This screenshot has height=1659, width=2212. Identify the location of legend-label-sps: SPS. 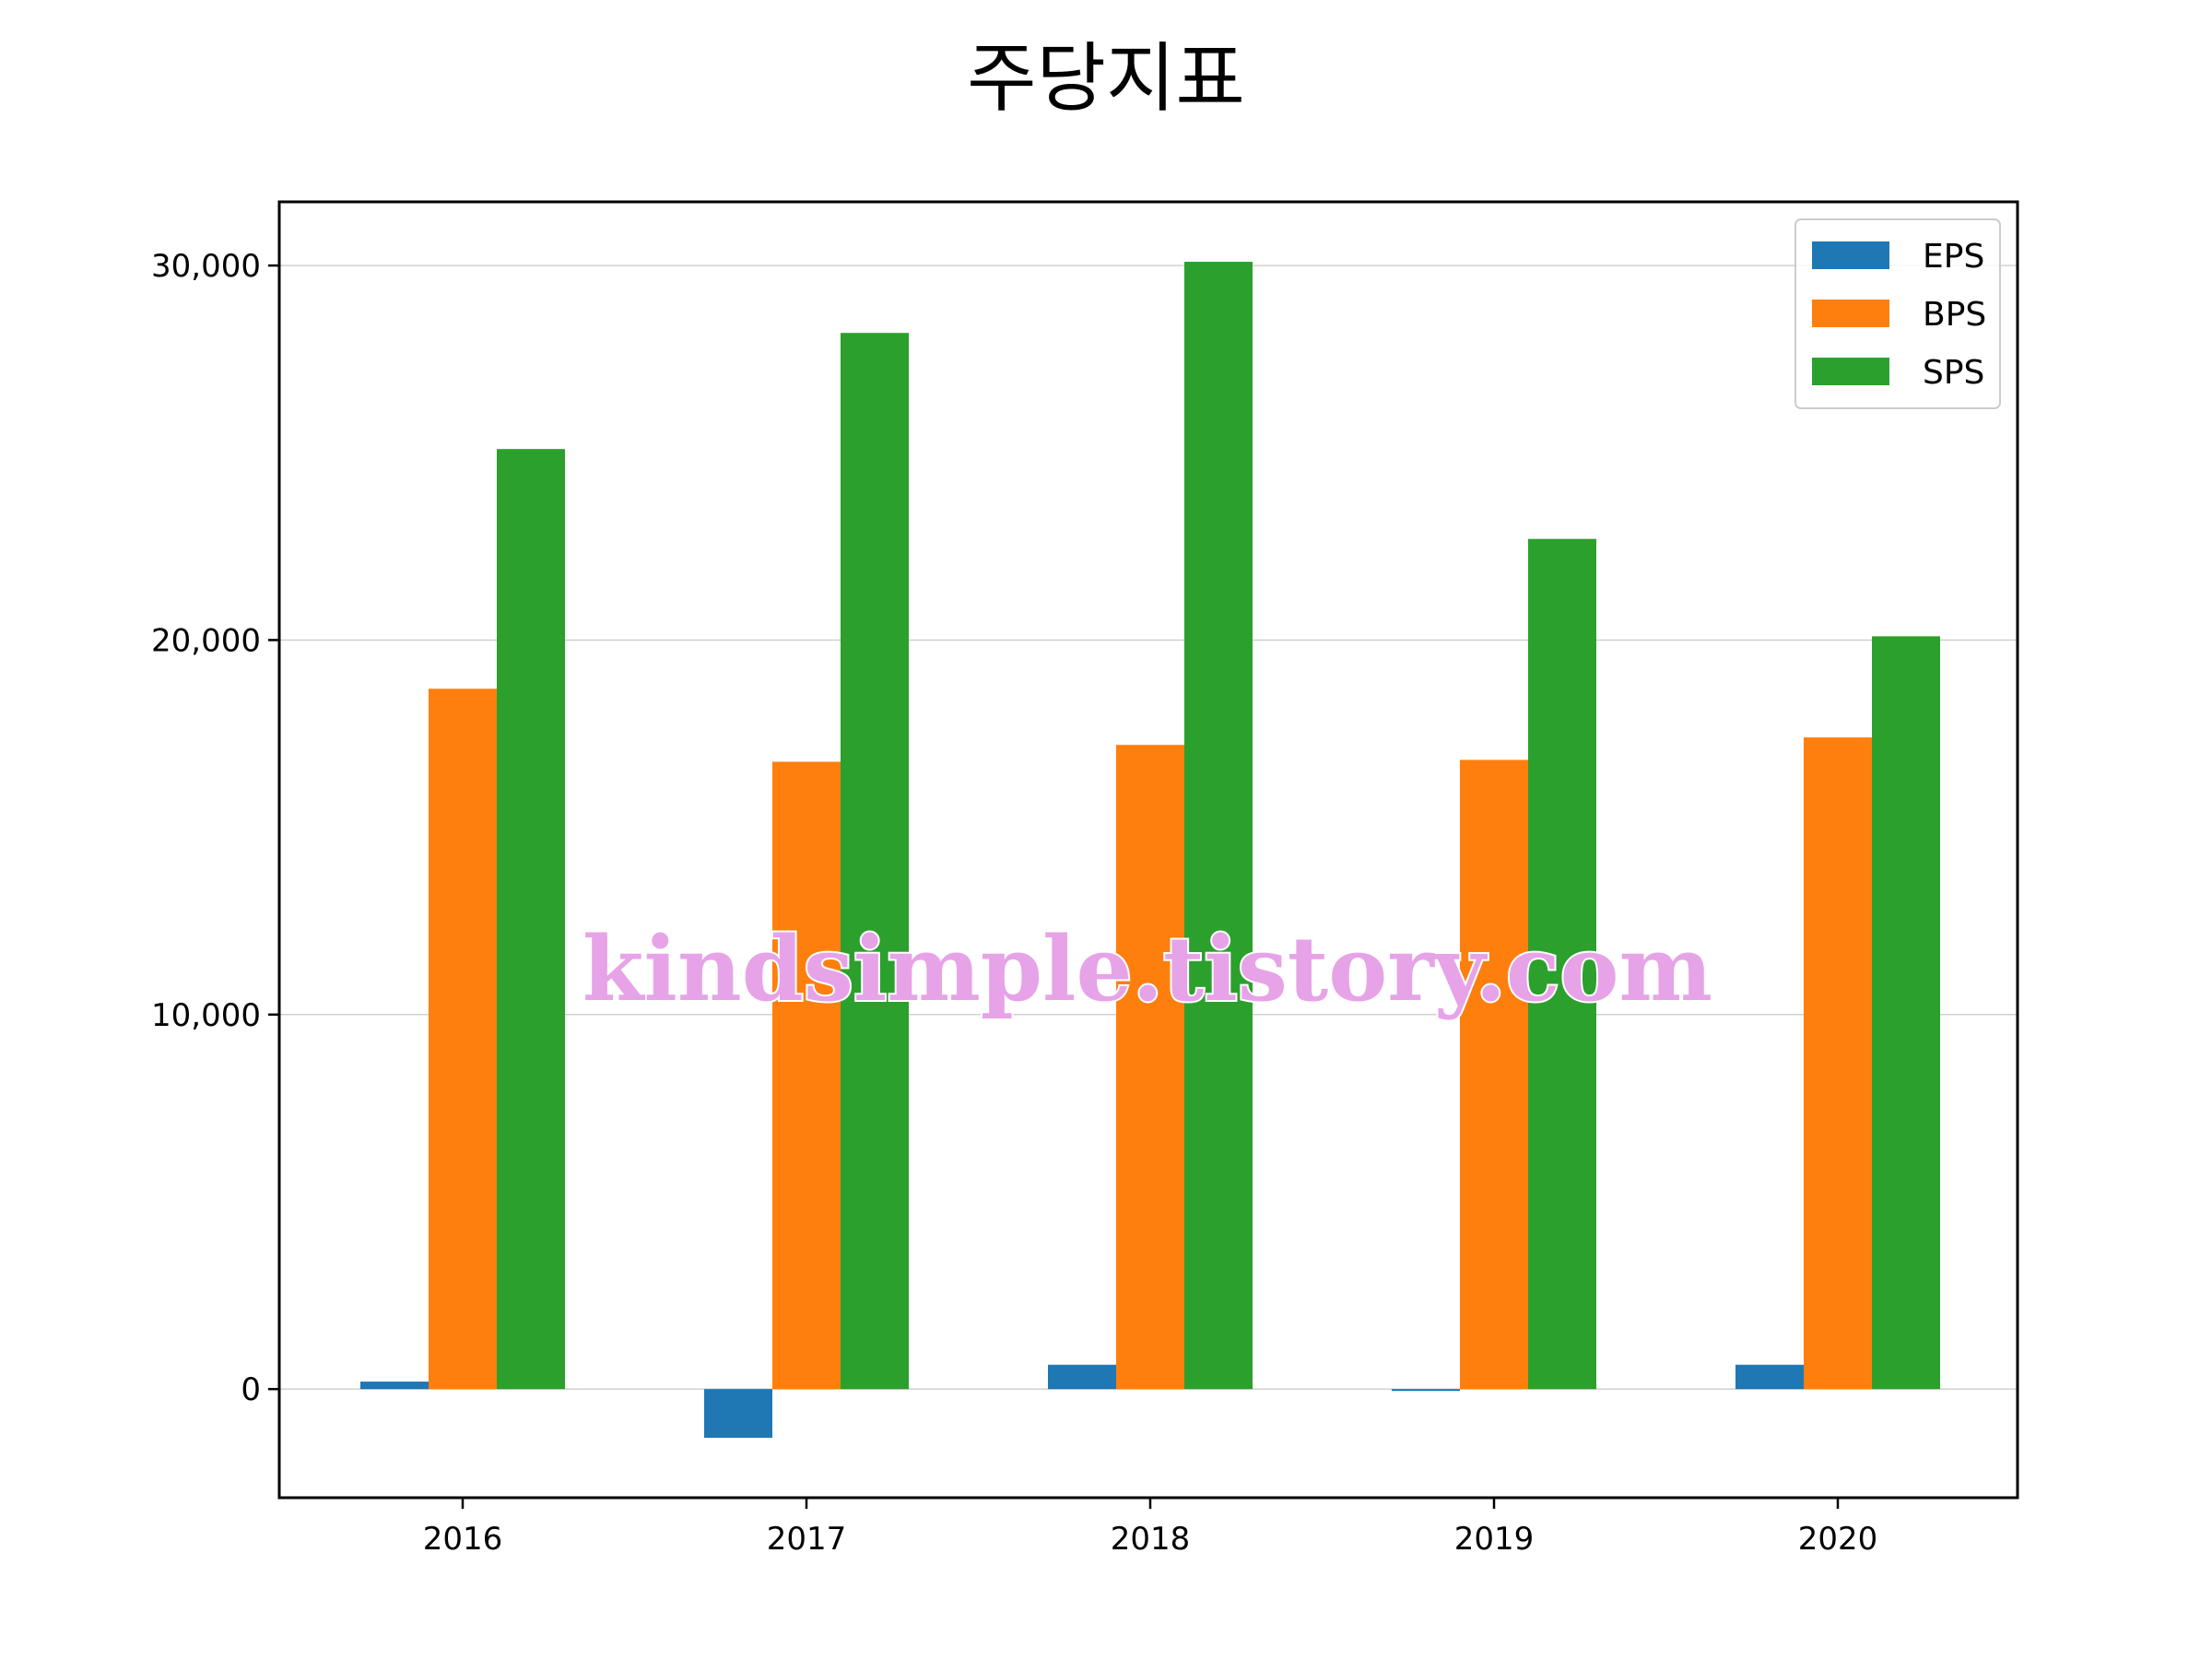
(1953, 373).